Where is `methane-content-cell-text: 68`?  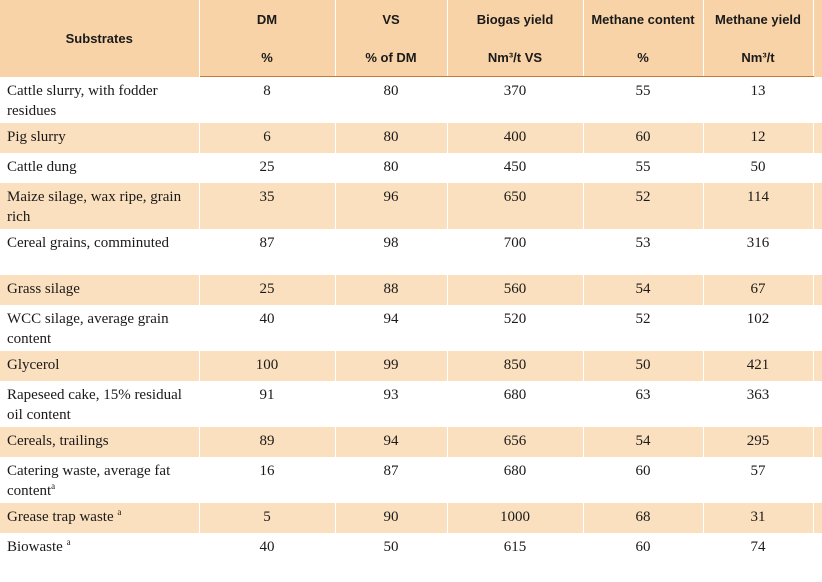
methane-content-cell-text: 68 is located at coordinates (643, 517).